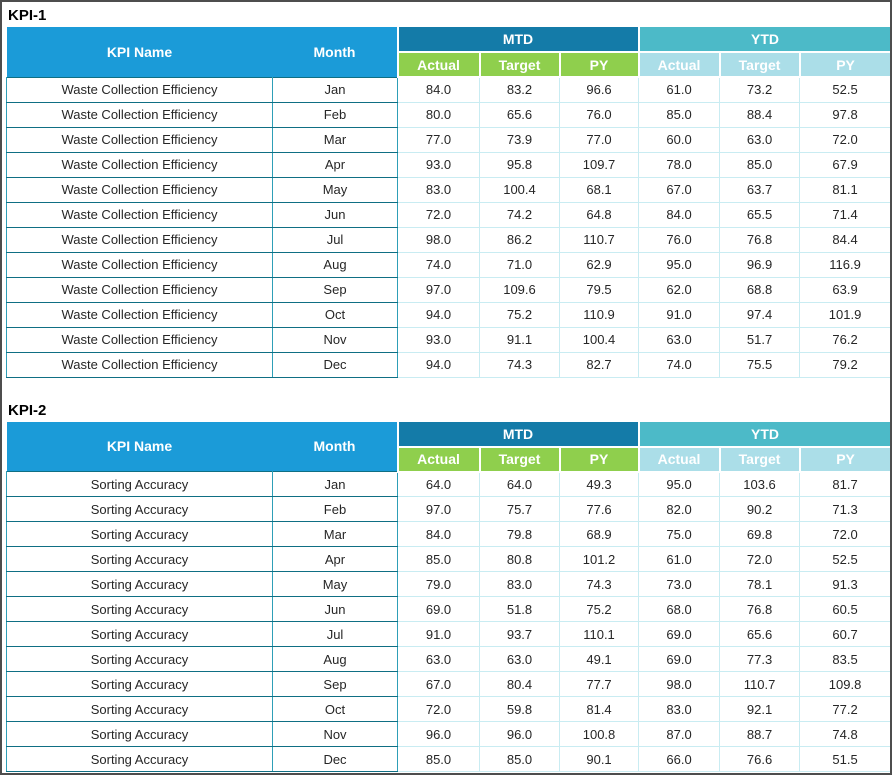 The image size is (892, 775). Describe the element at coordinates (760, 114) in the screenshot. I see `value-cell: 88.4` at that location.